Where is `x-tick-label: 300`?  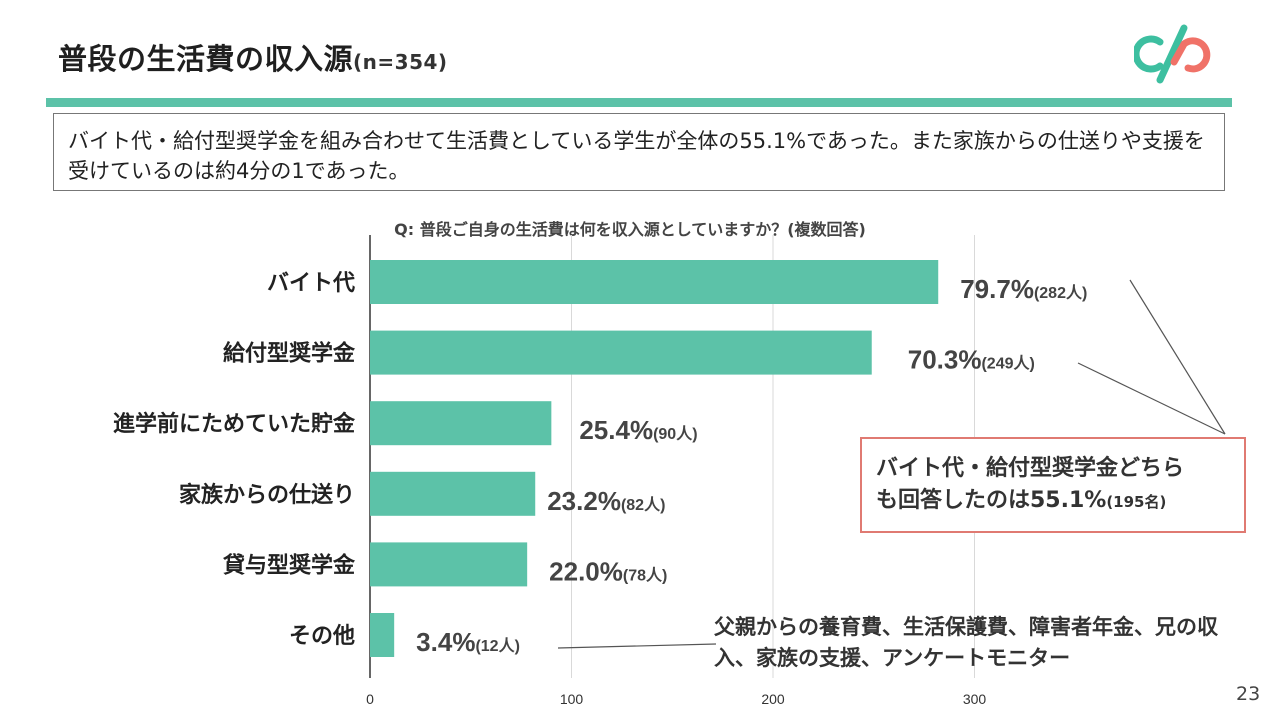
x-tick-label: 300 is located at coordinates (975, 699).